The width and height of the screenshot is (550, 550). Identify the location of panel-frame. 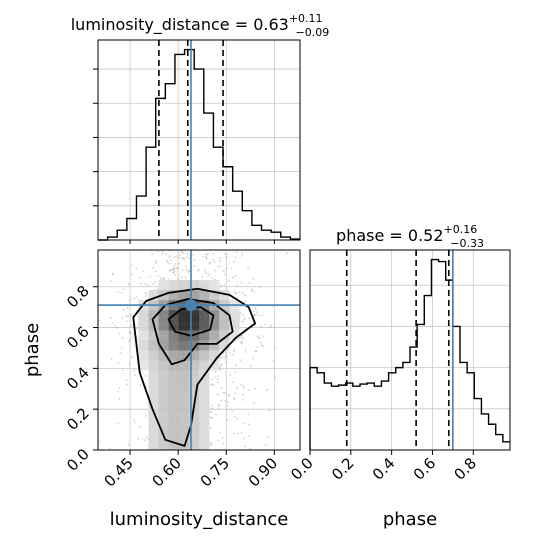
(199, 140).